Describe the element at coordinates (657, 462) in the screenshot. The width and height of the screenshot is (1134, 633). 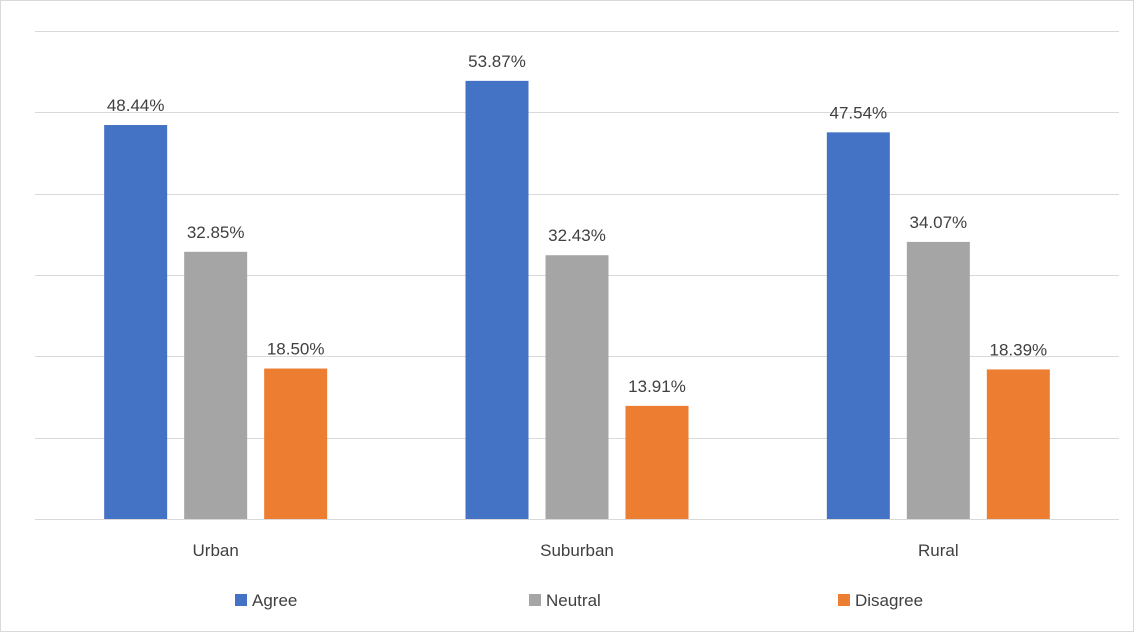
I see `bar-disagree-suburban` at that location.